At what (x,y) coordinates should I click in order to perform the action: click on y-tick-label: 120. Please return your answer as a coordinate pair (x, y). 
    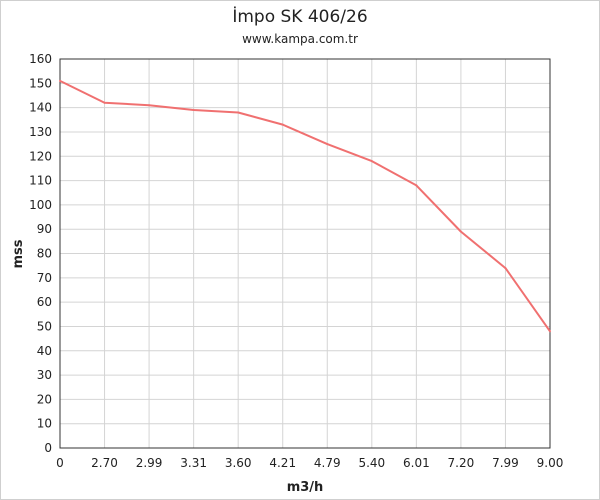
    Looking at the image, I should click on (40, 156).